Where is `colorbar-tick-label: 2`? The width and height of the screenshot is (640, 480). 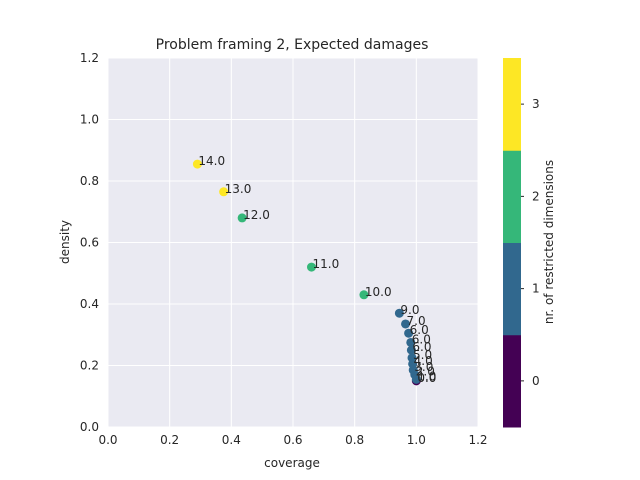
colorbar-tick-label: 2 is located at coordinates (536, 196).